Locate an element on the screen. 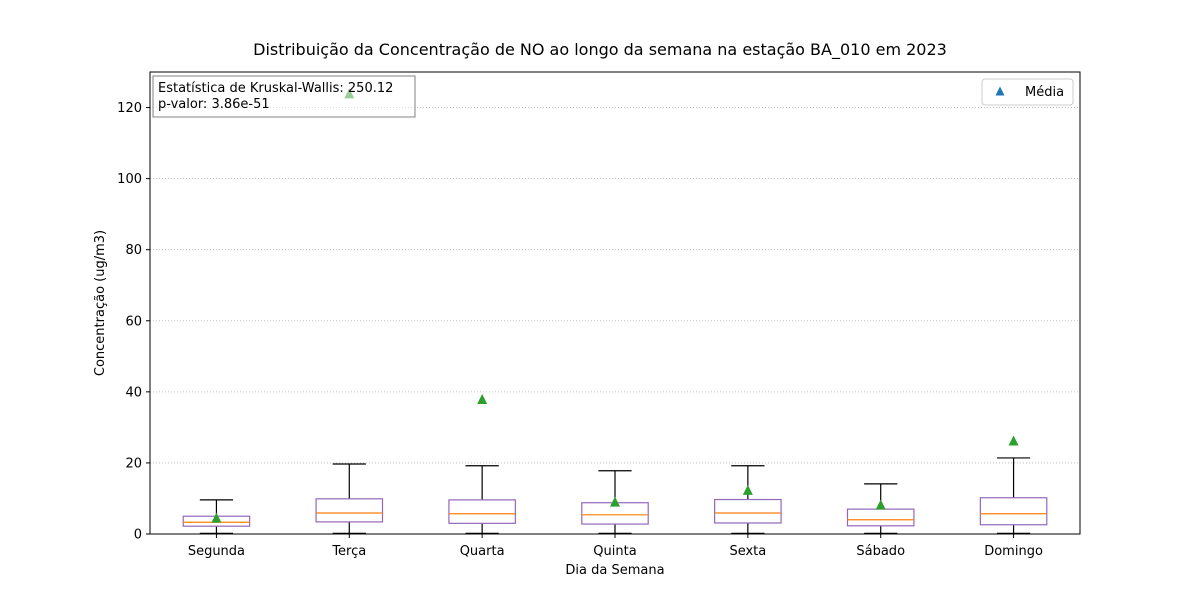  box-Quarta is located at coordinates (482, 499).